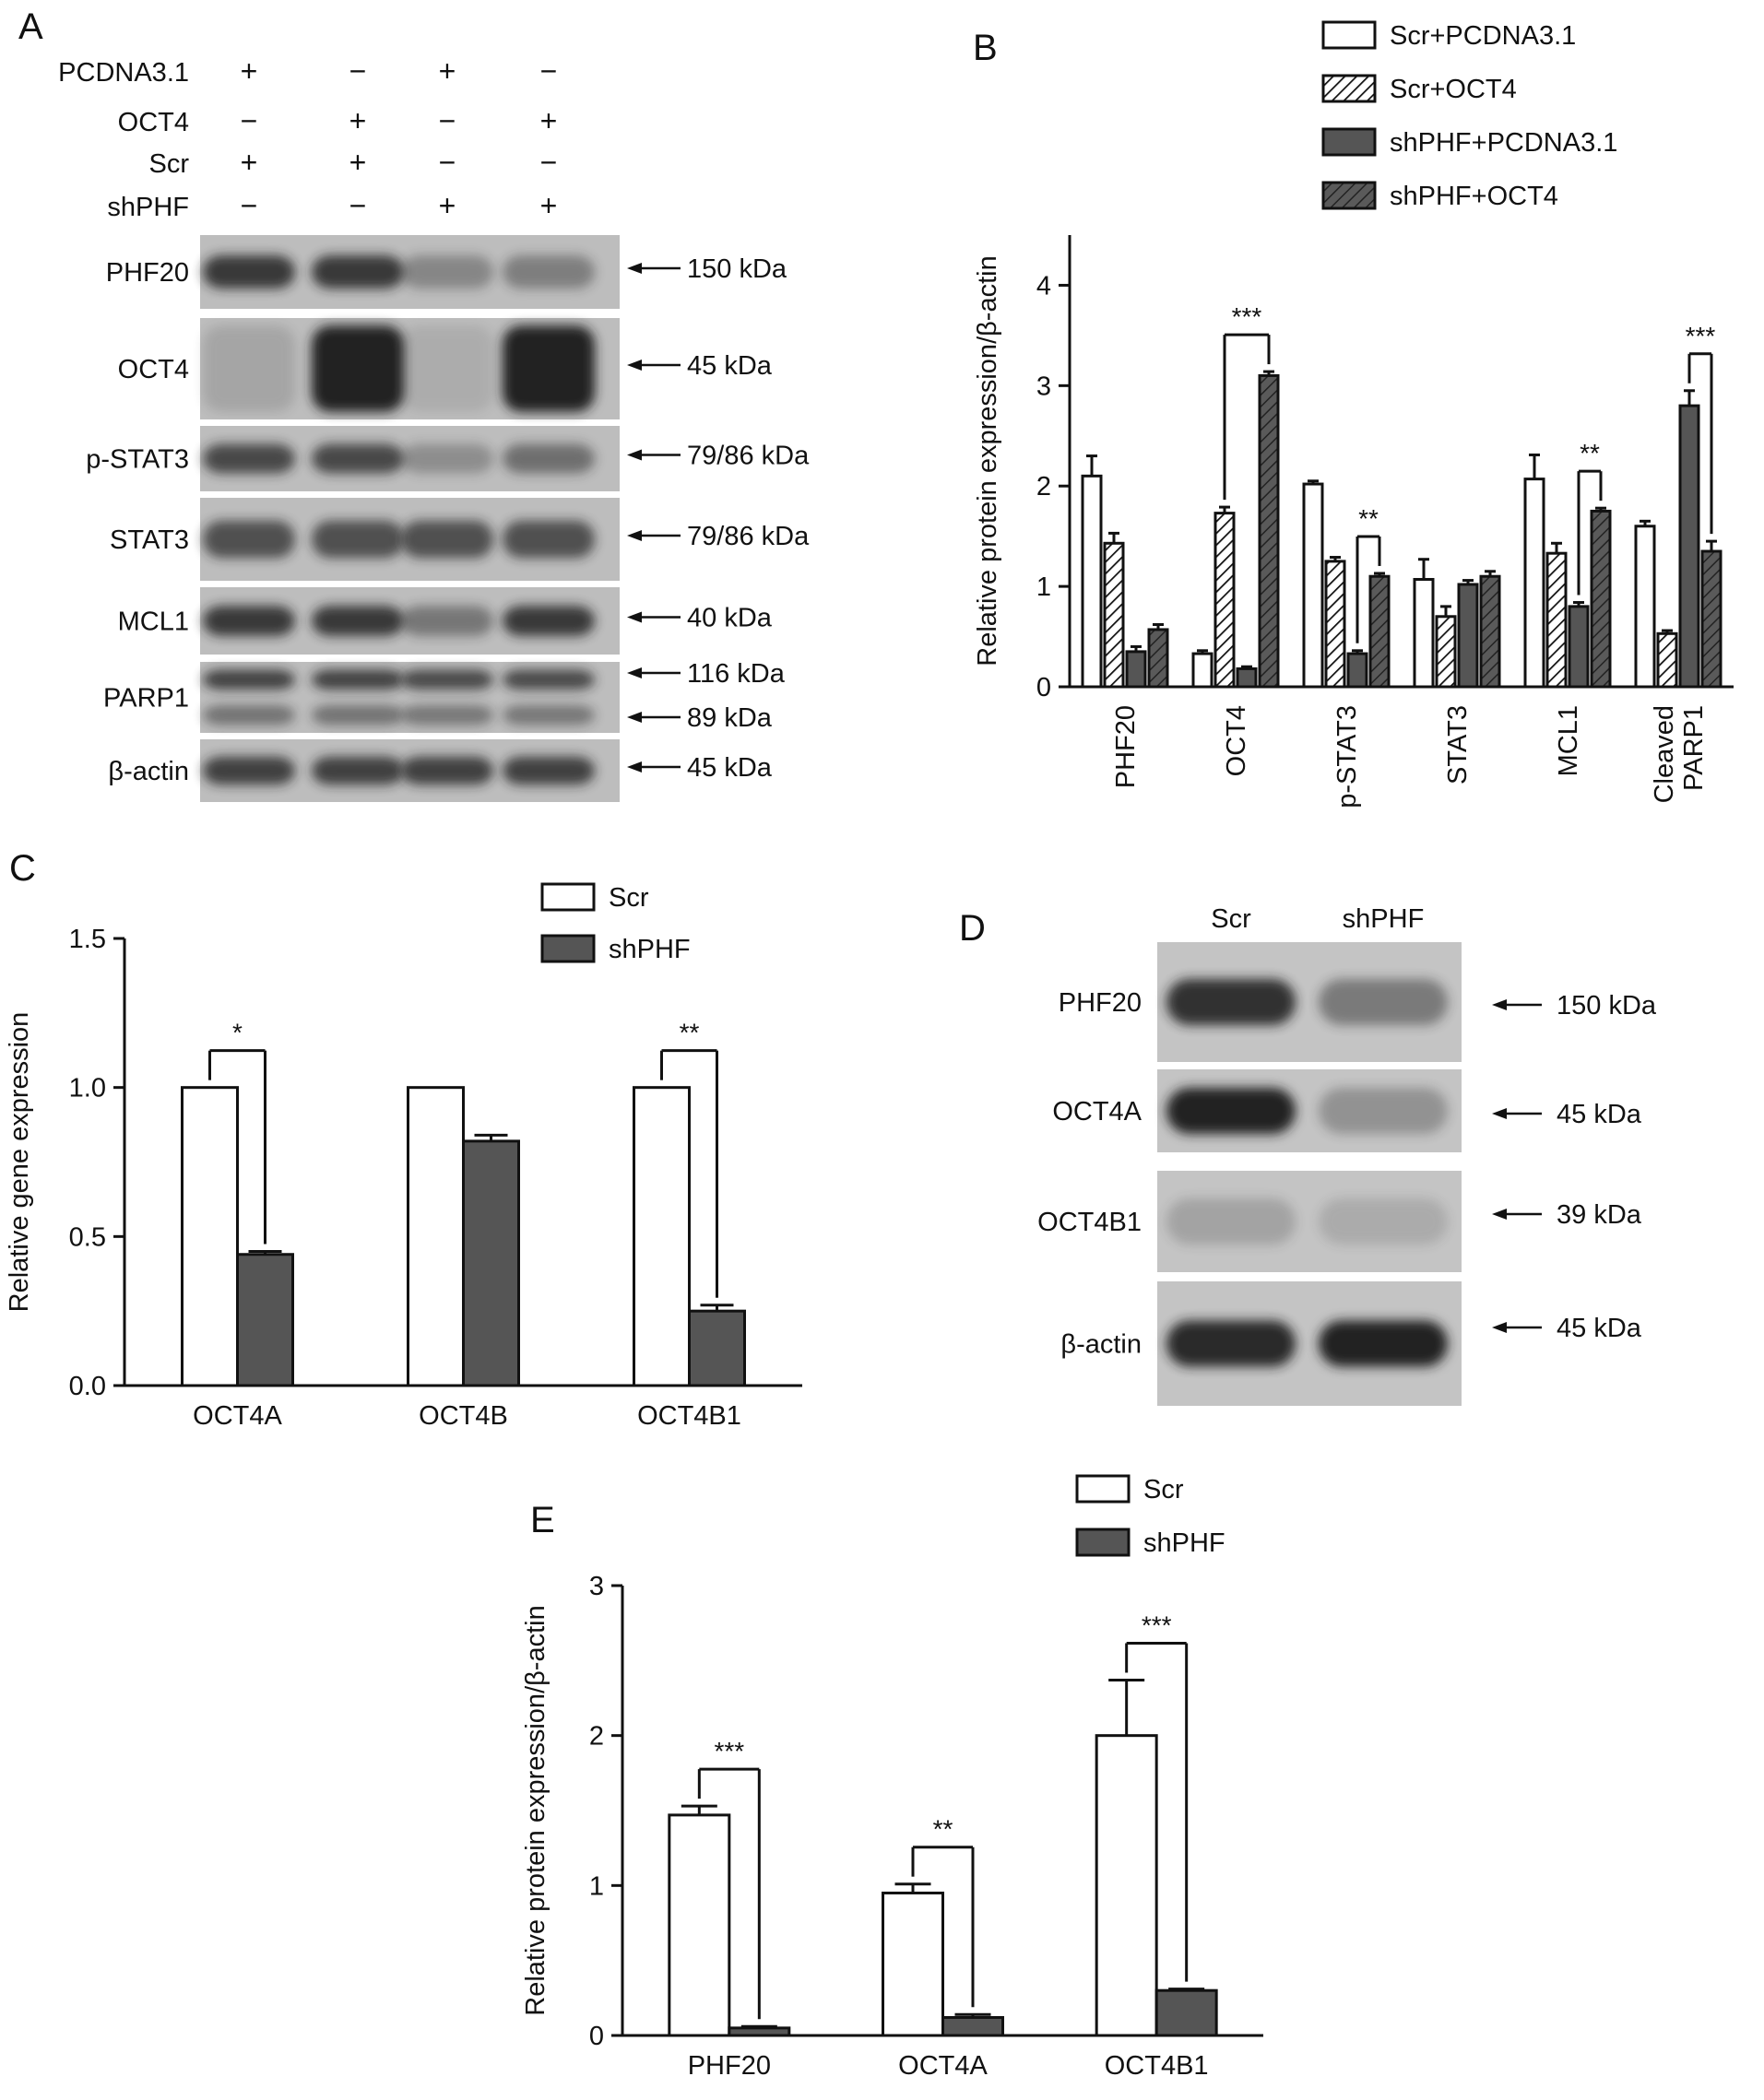 The height and width of the screenshot is (2100, 1764). I want to click on x-tick-label: STAT3, so click(1458, 745).